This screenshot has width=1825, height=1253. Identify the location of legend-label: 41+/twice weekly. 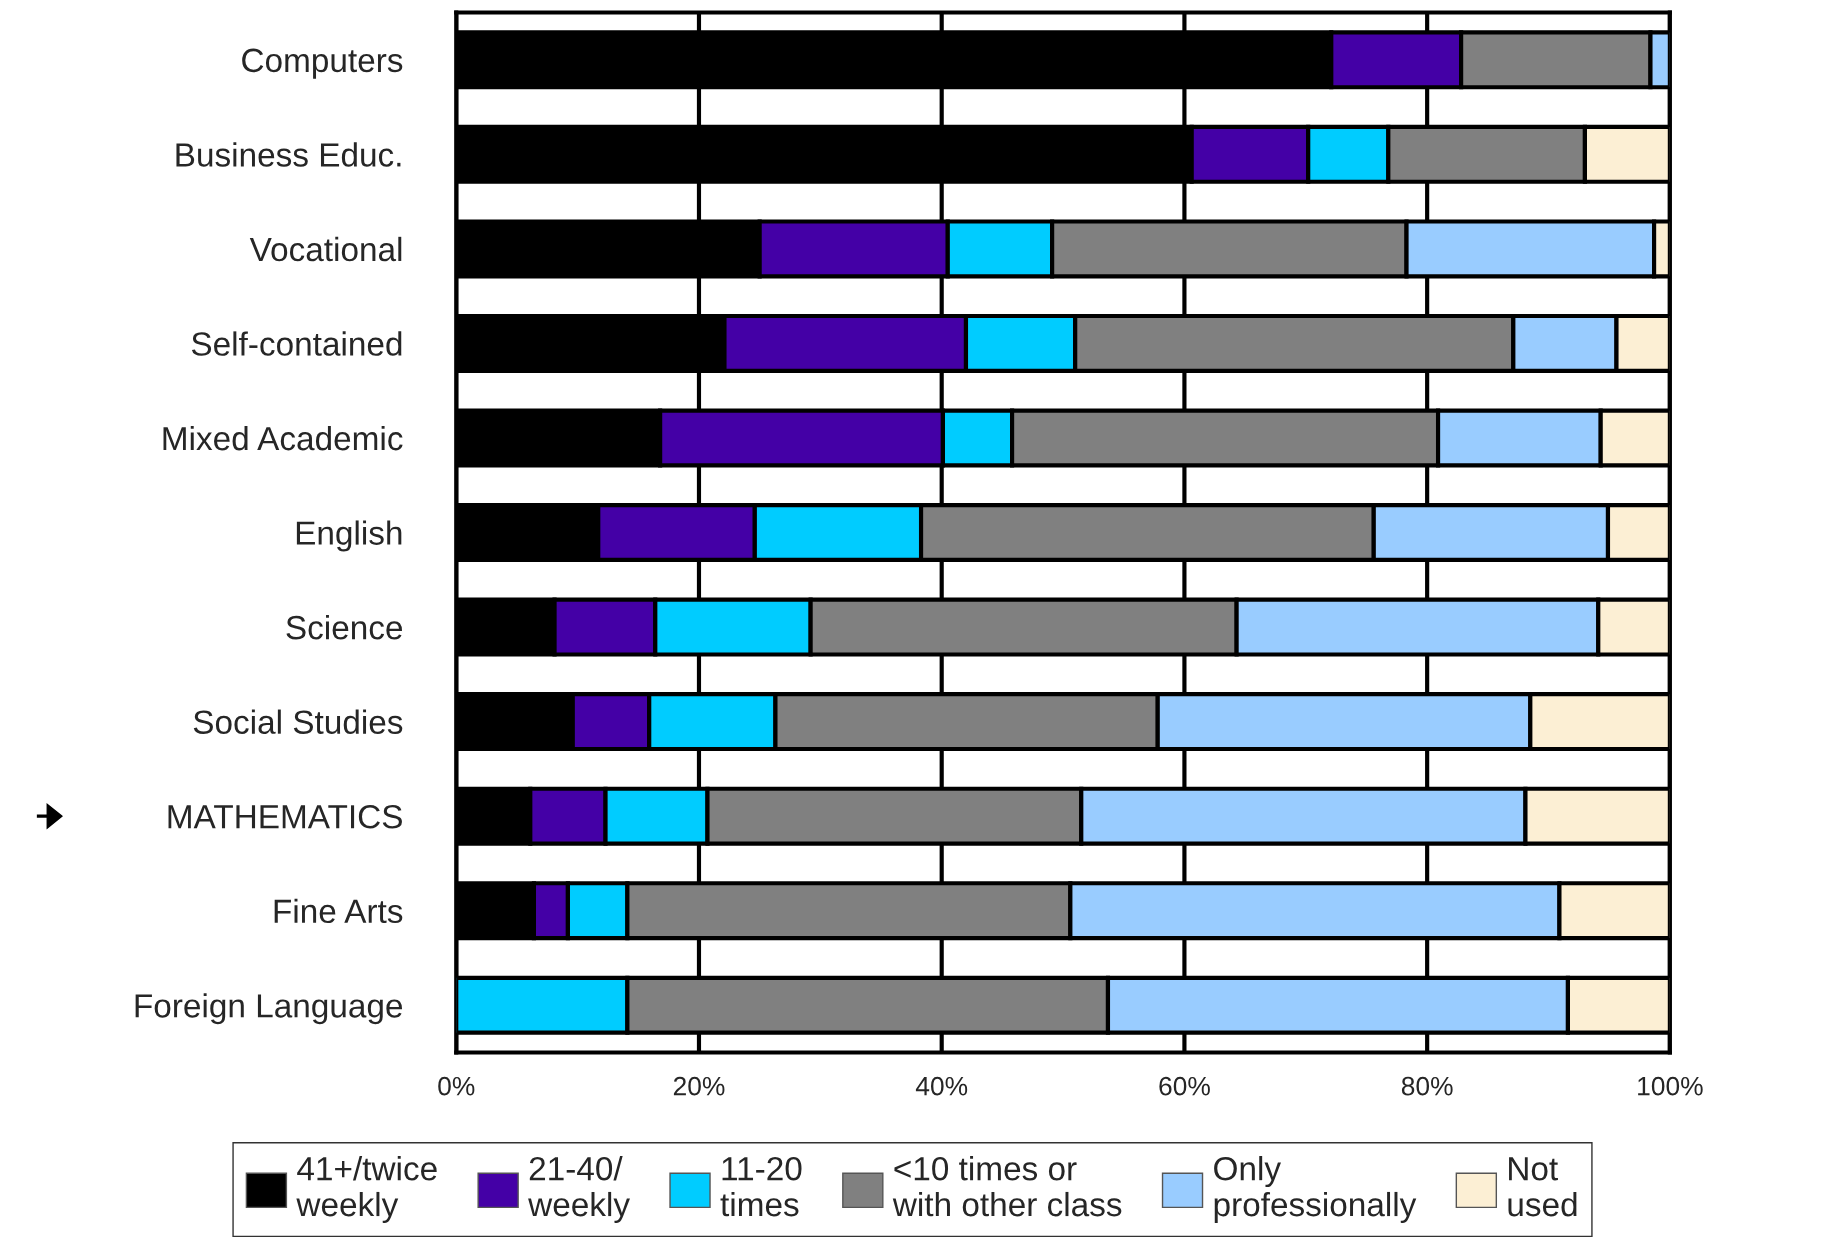
(366, 1189).